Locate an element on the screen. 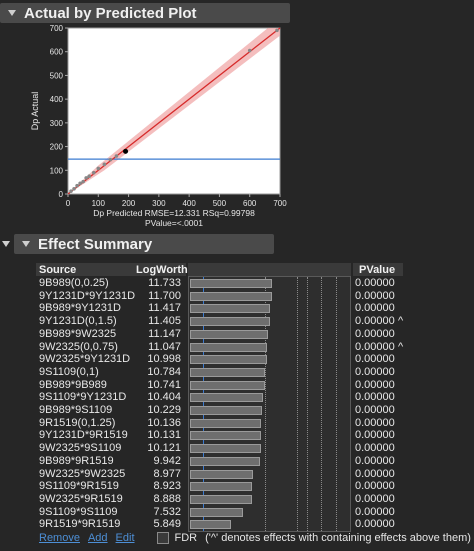 The height and width of the screenshot is (551, 474). table-row: 9W2325*9R1519 8.888 0.00000 is located at coordinates (237, 499).